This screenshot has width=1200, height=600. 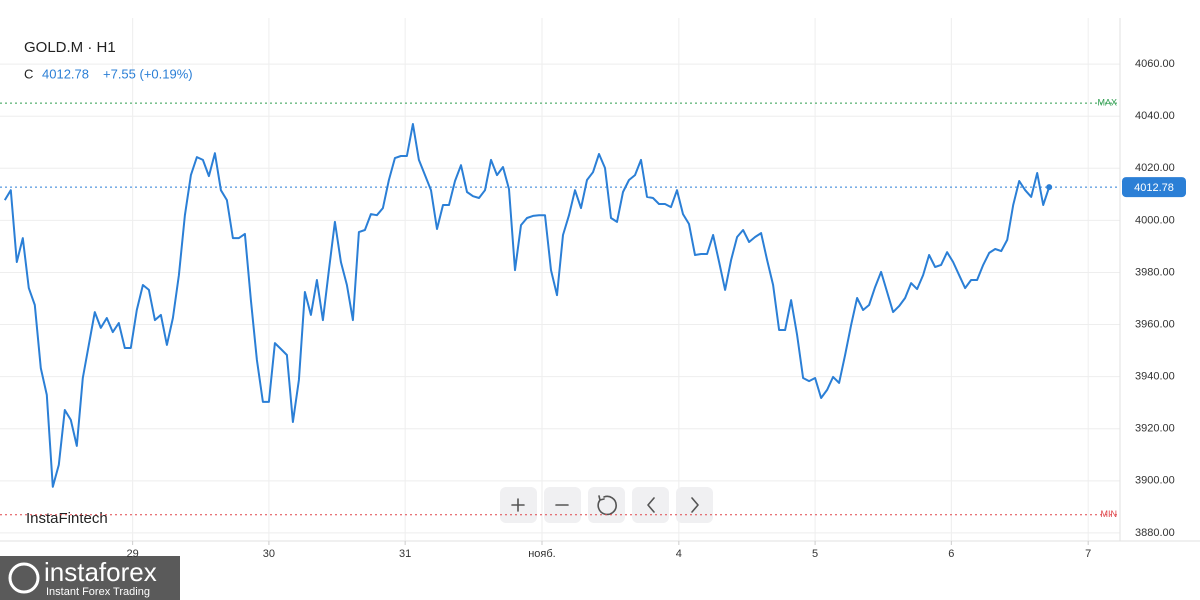 What do you see at coordinates (148, 73) in the screenshot?
I see `change: +7.55 (+0.19%)` at bounding box center [148, 73].